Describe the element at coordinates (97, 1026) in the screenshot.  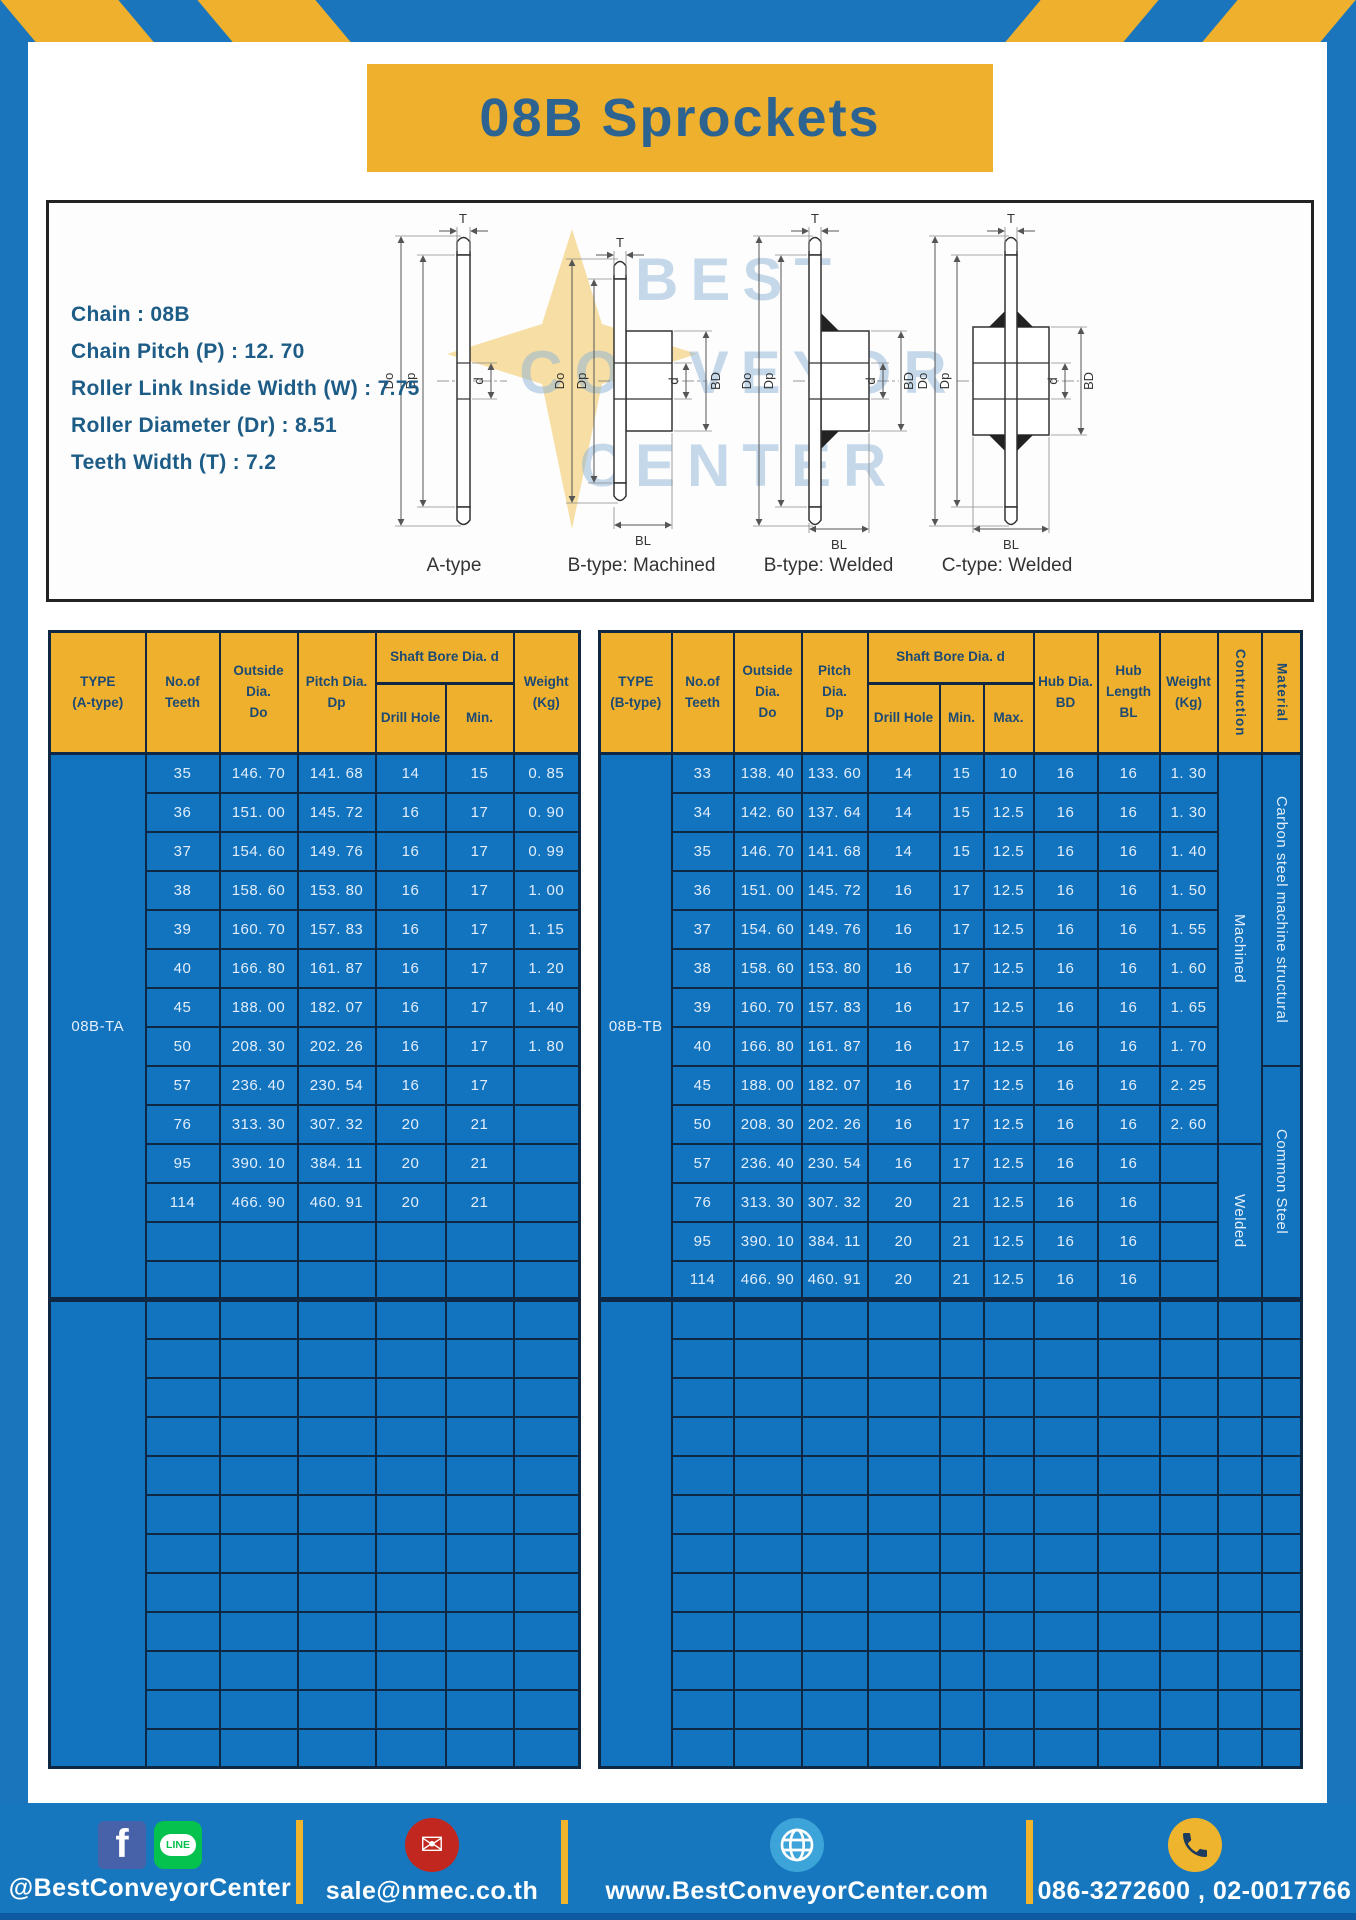
I see `type-cell: 08B-TA` at that location.